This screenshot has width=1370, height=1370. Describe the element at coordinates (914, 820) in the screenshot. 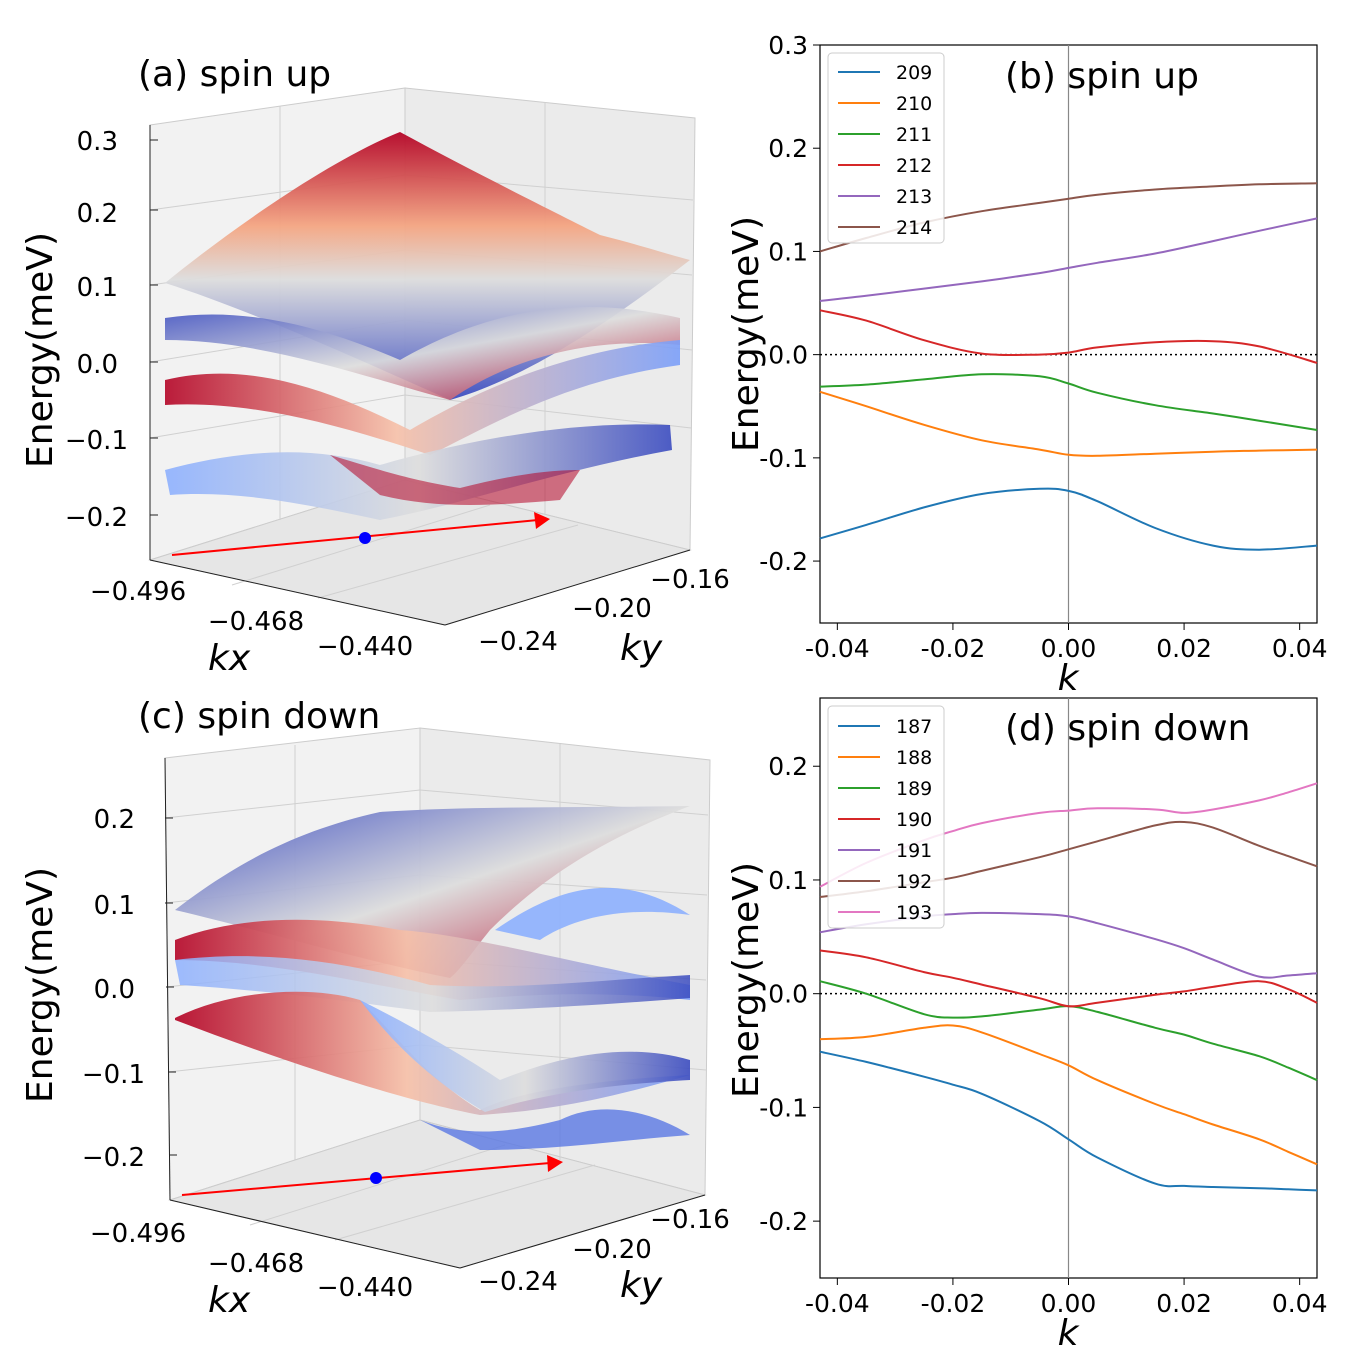

I see `legend-label-190: 190` at that location.